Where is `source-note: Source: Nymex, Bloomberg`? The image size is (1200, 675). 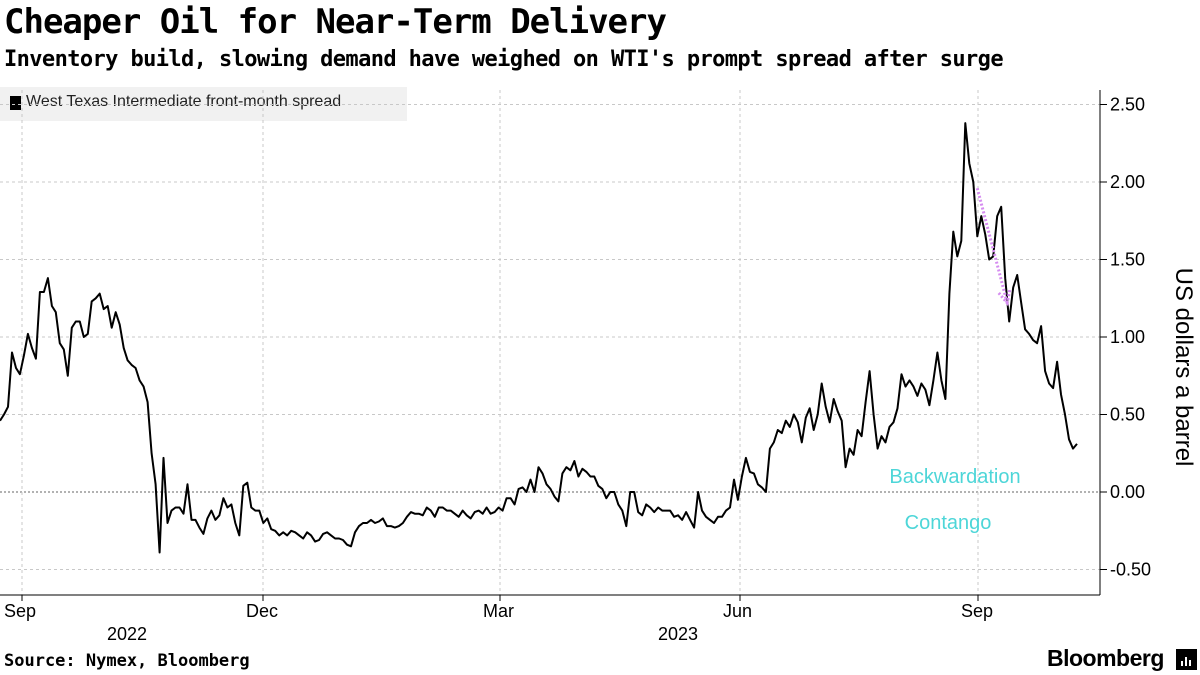
source-note: Source: Nymex, Bloomberg is located at coordinates (127, 661).